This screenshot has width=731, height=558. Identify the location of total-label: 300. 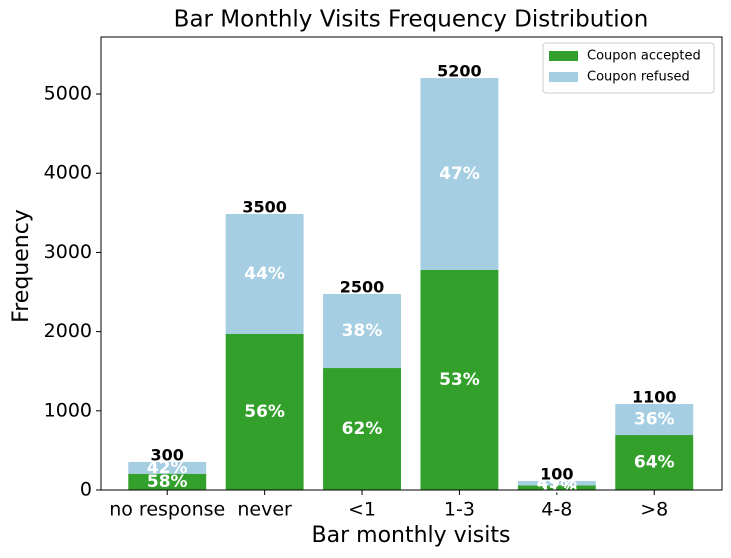
(167, 454).